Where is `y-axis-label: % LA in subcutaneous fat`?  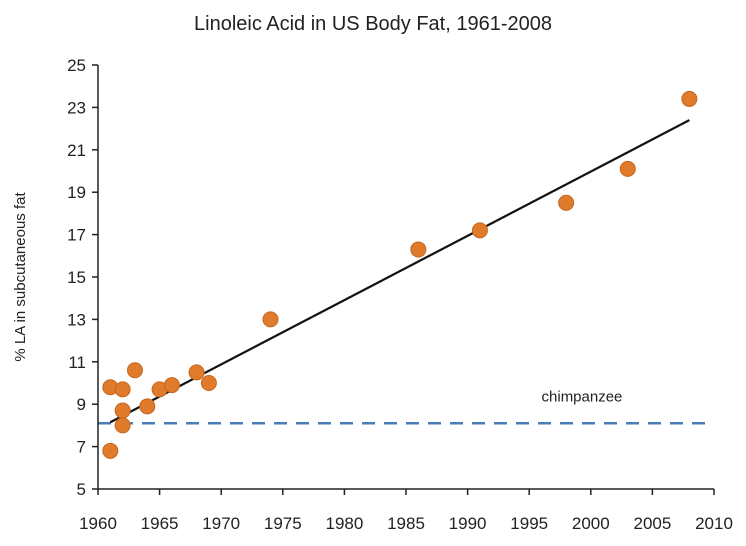
y-axis-label: % LA in subcutaneous fat is located at coordinates (20, 277).